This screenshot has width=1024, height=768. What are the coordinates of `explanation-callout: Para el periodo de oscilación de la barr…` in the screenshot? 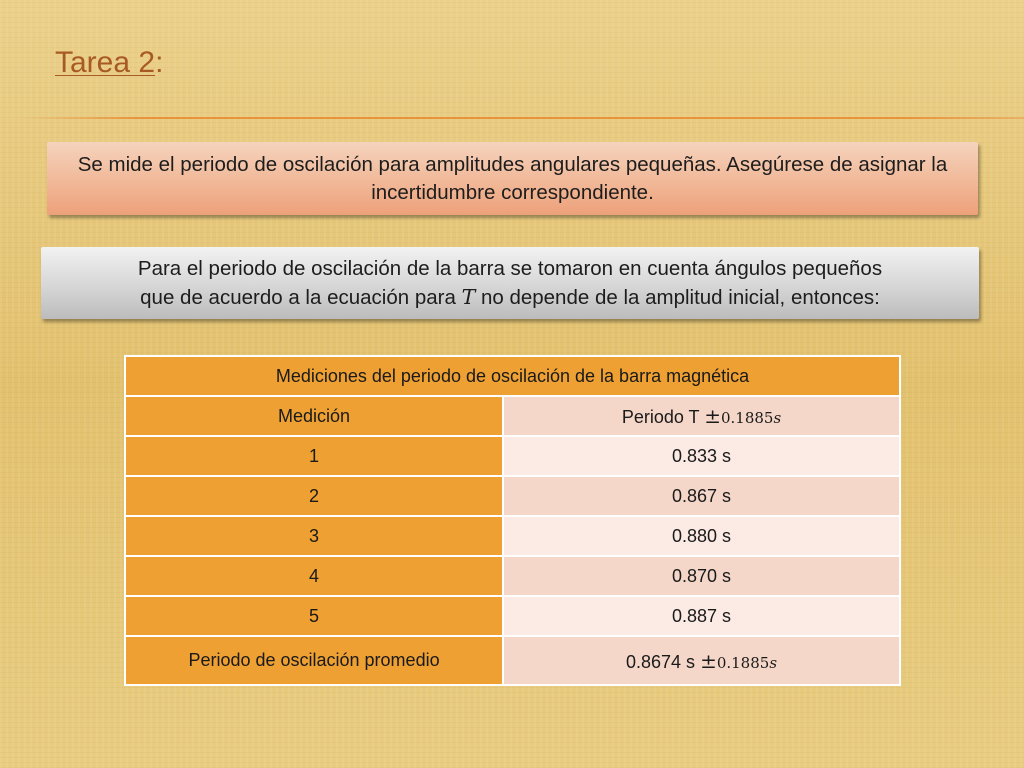 It's located at (510, 283).